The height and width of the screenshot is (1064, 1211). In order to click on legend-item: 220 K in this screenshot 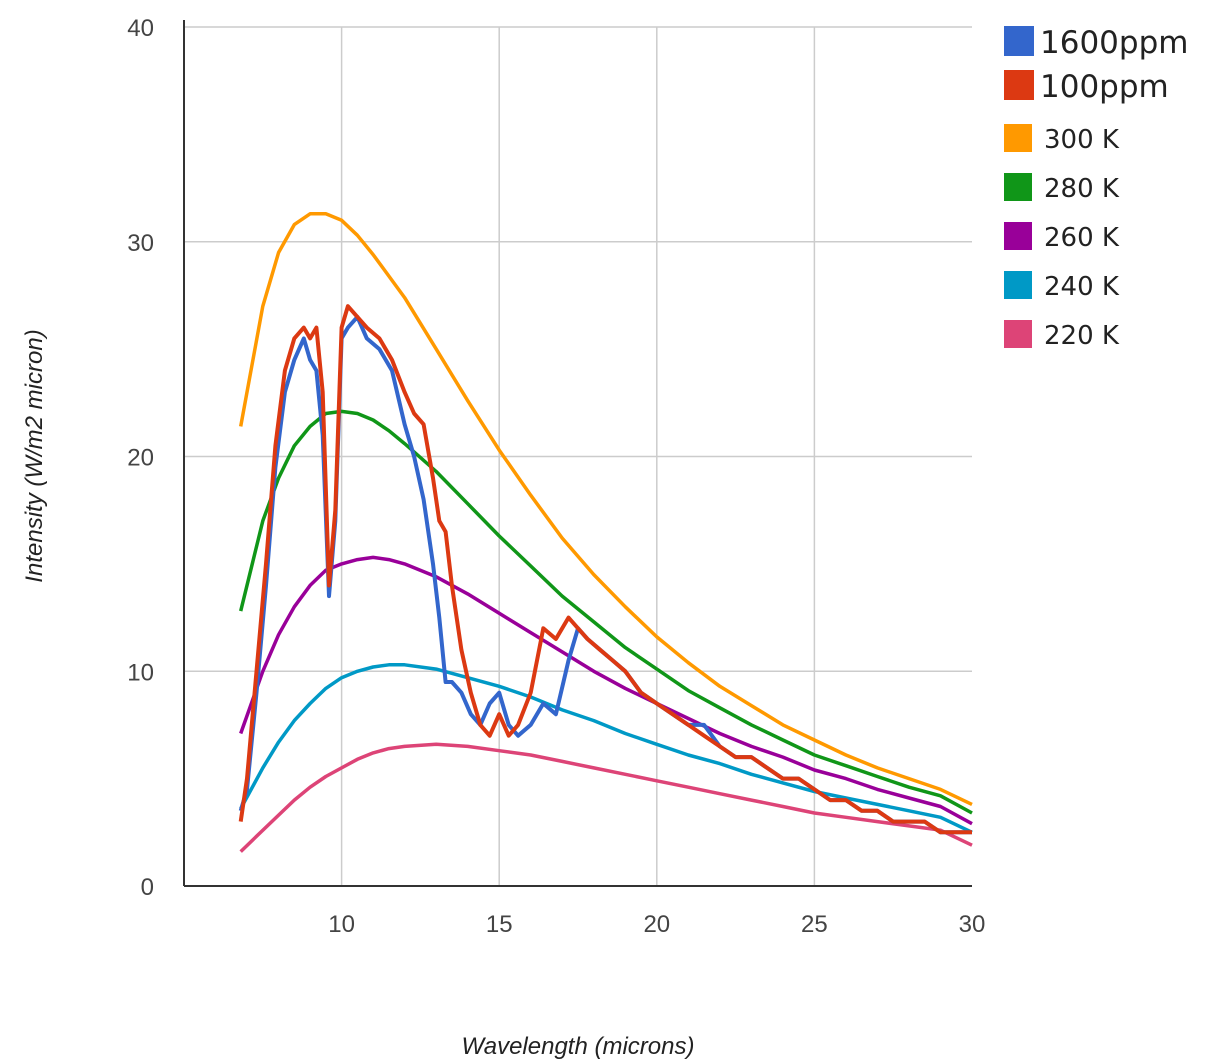, I will do `click(1062, 335)`.